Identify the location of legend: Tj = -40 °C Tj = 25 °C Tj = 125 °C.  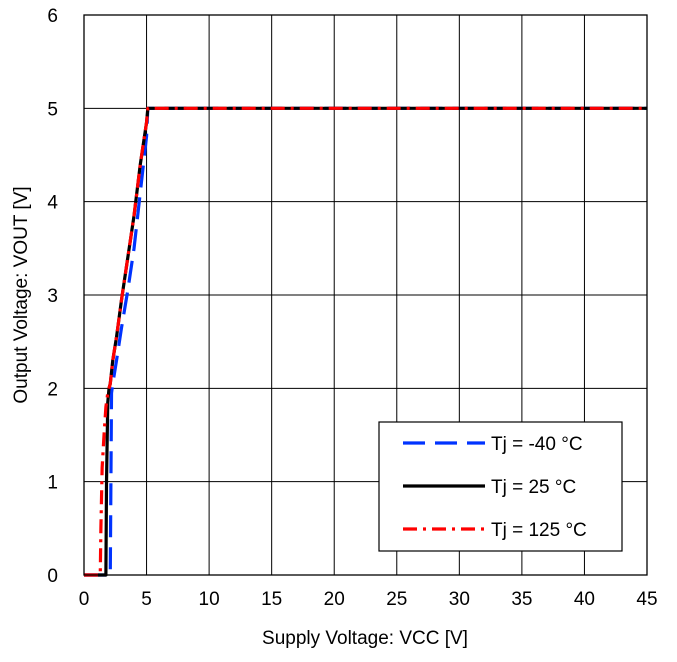
(500, 486).